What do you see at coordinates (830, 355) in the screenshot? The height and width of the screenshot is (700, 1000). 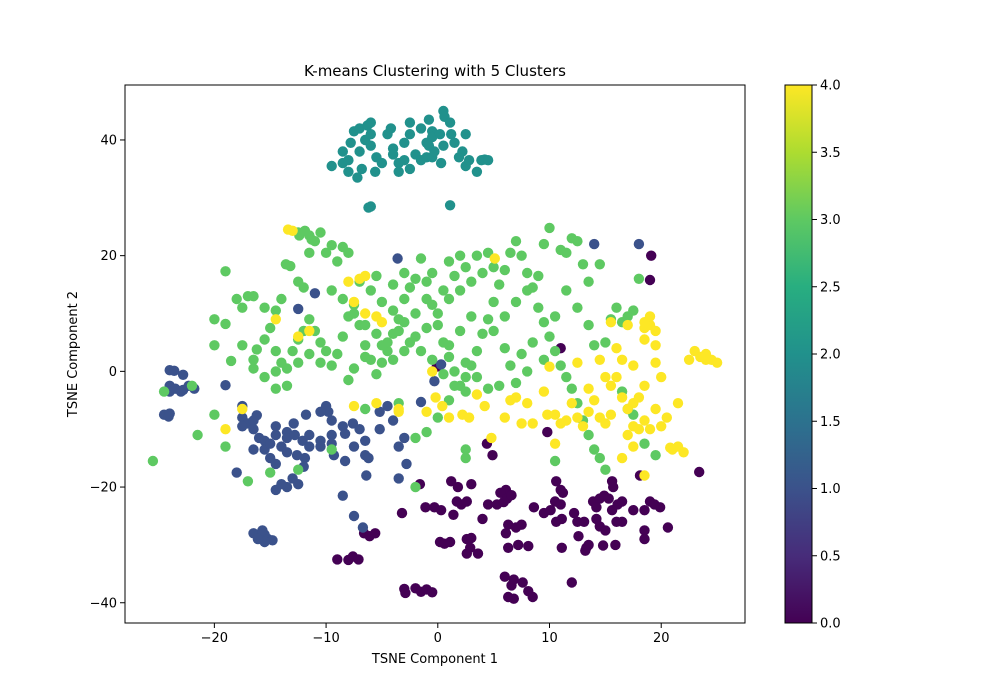 I see `colorbar-tick-label: 2.0` at bounding box center [830, 355].